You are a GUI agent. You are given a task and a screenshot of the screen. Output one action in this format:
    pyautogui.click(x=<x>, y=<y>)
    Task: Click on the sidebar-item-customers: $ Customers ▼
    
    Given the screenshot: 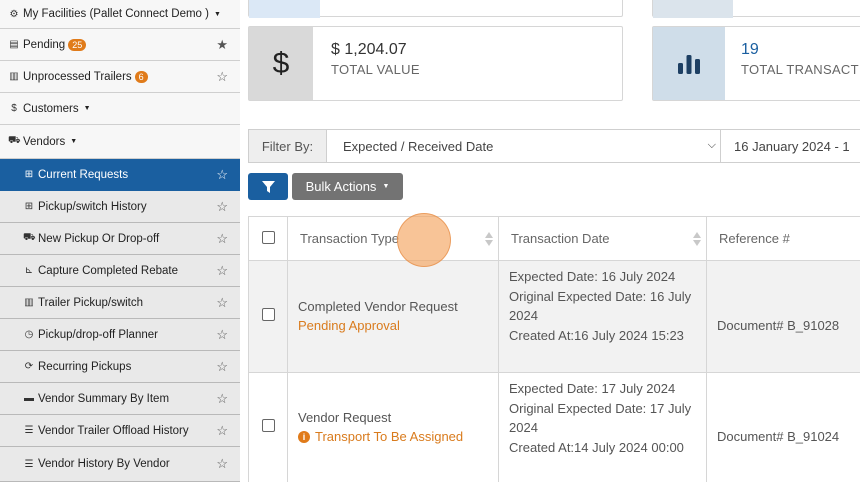 What is the action you would take?
    pyautogui.click(x=120, y=109)
    